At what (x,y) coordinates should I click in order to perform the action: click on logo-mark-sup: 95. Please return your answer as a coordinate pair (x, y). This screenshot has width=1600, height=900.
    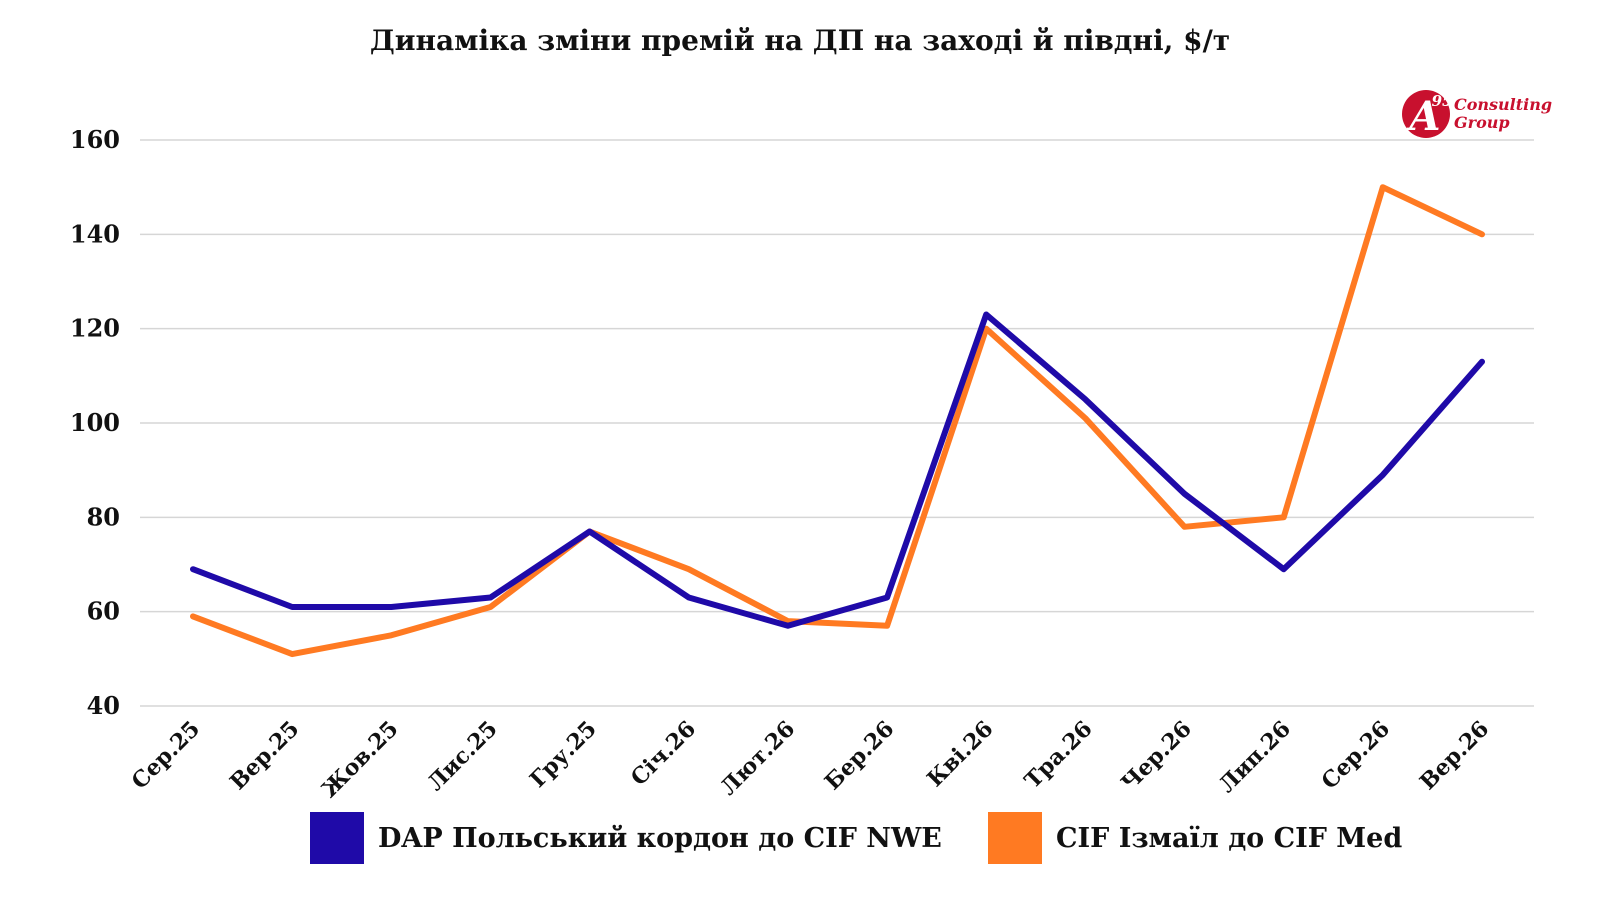
    Looking at the image, I should click on (1442, 101).